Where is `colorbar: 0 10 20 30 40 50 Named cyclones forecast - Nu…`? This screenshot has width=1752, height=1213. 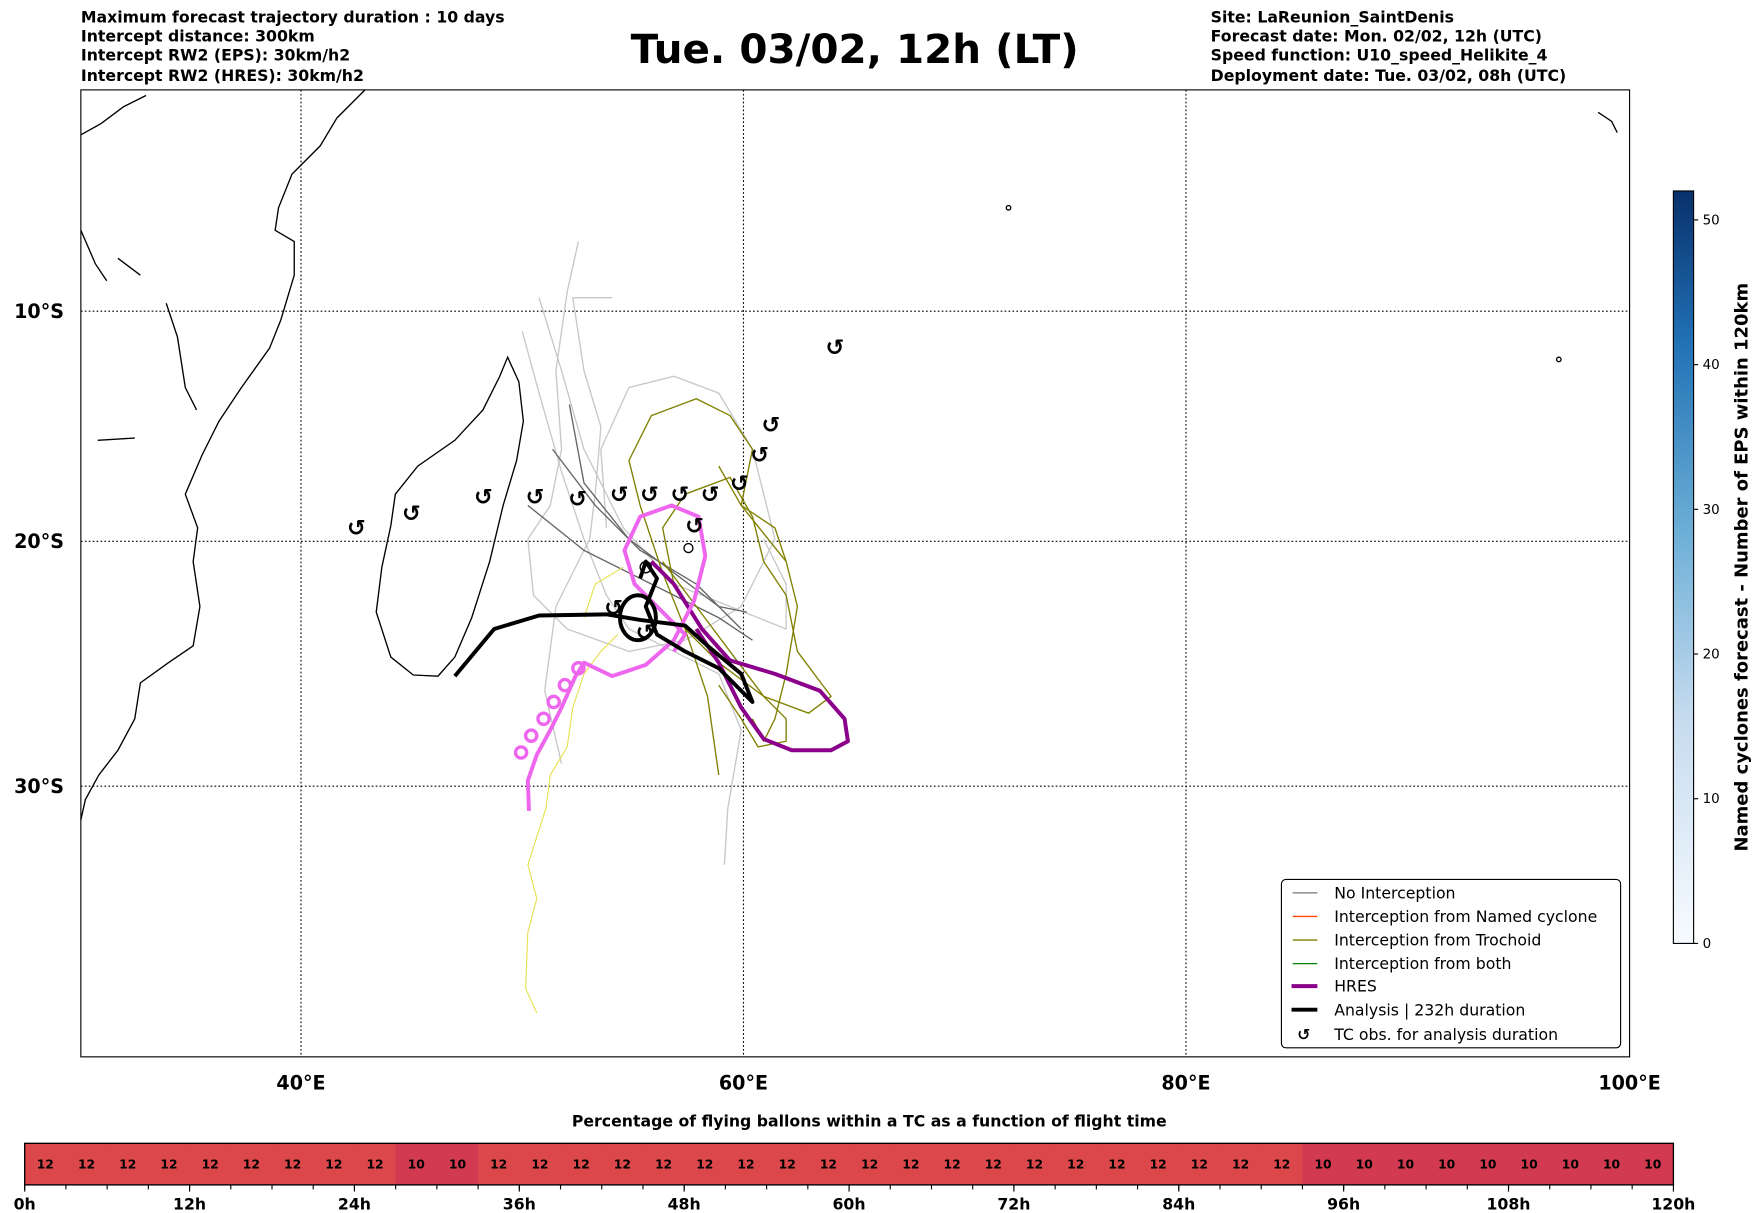
colorbar: 0 10 20 30 40 50 Named cyclones forecast - Nu… is located at coordinates (1712, 571).